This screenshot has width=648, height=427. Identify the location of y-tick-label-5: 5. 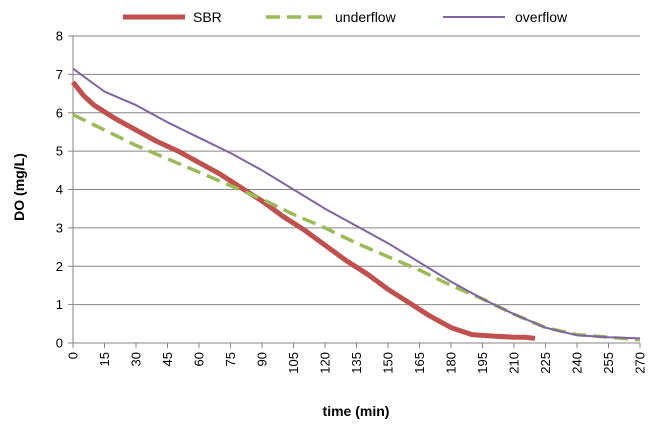
(59, 151).